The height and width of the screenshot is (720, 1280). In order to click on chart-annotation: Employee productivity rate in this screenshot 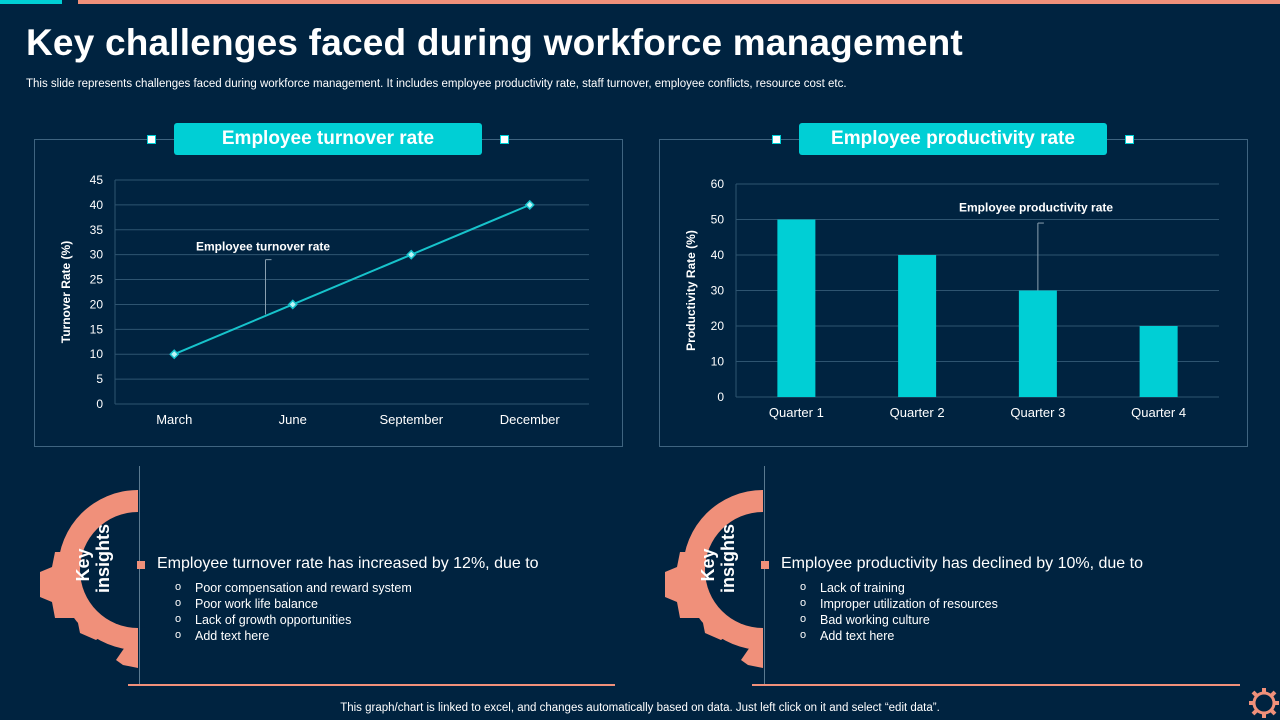, I will do `click(1036, 208)`.